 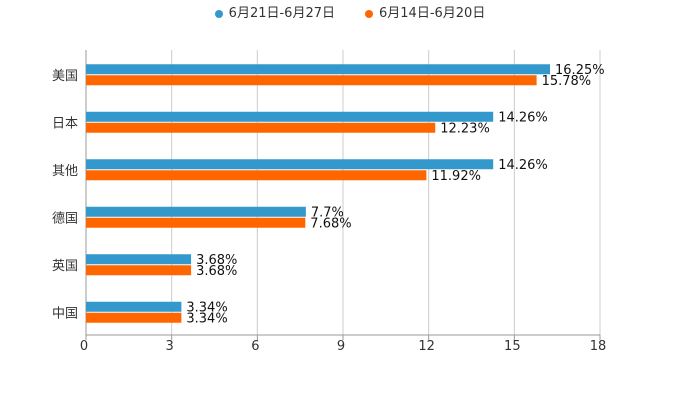 What do you see at coordinates (432, 13) in the screenshot?
I see `legend-label-series-2: 6月14日-6月20日` at bounding box center [432, 13].